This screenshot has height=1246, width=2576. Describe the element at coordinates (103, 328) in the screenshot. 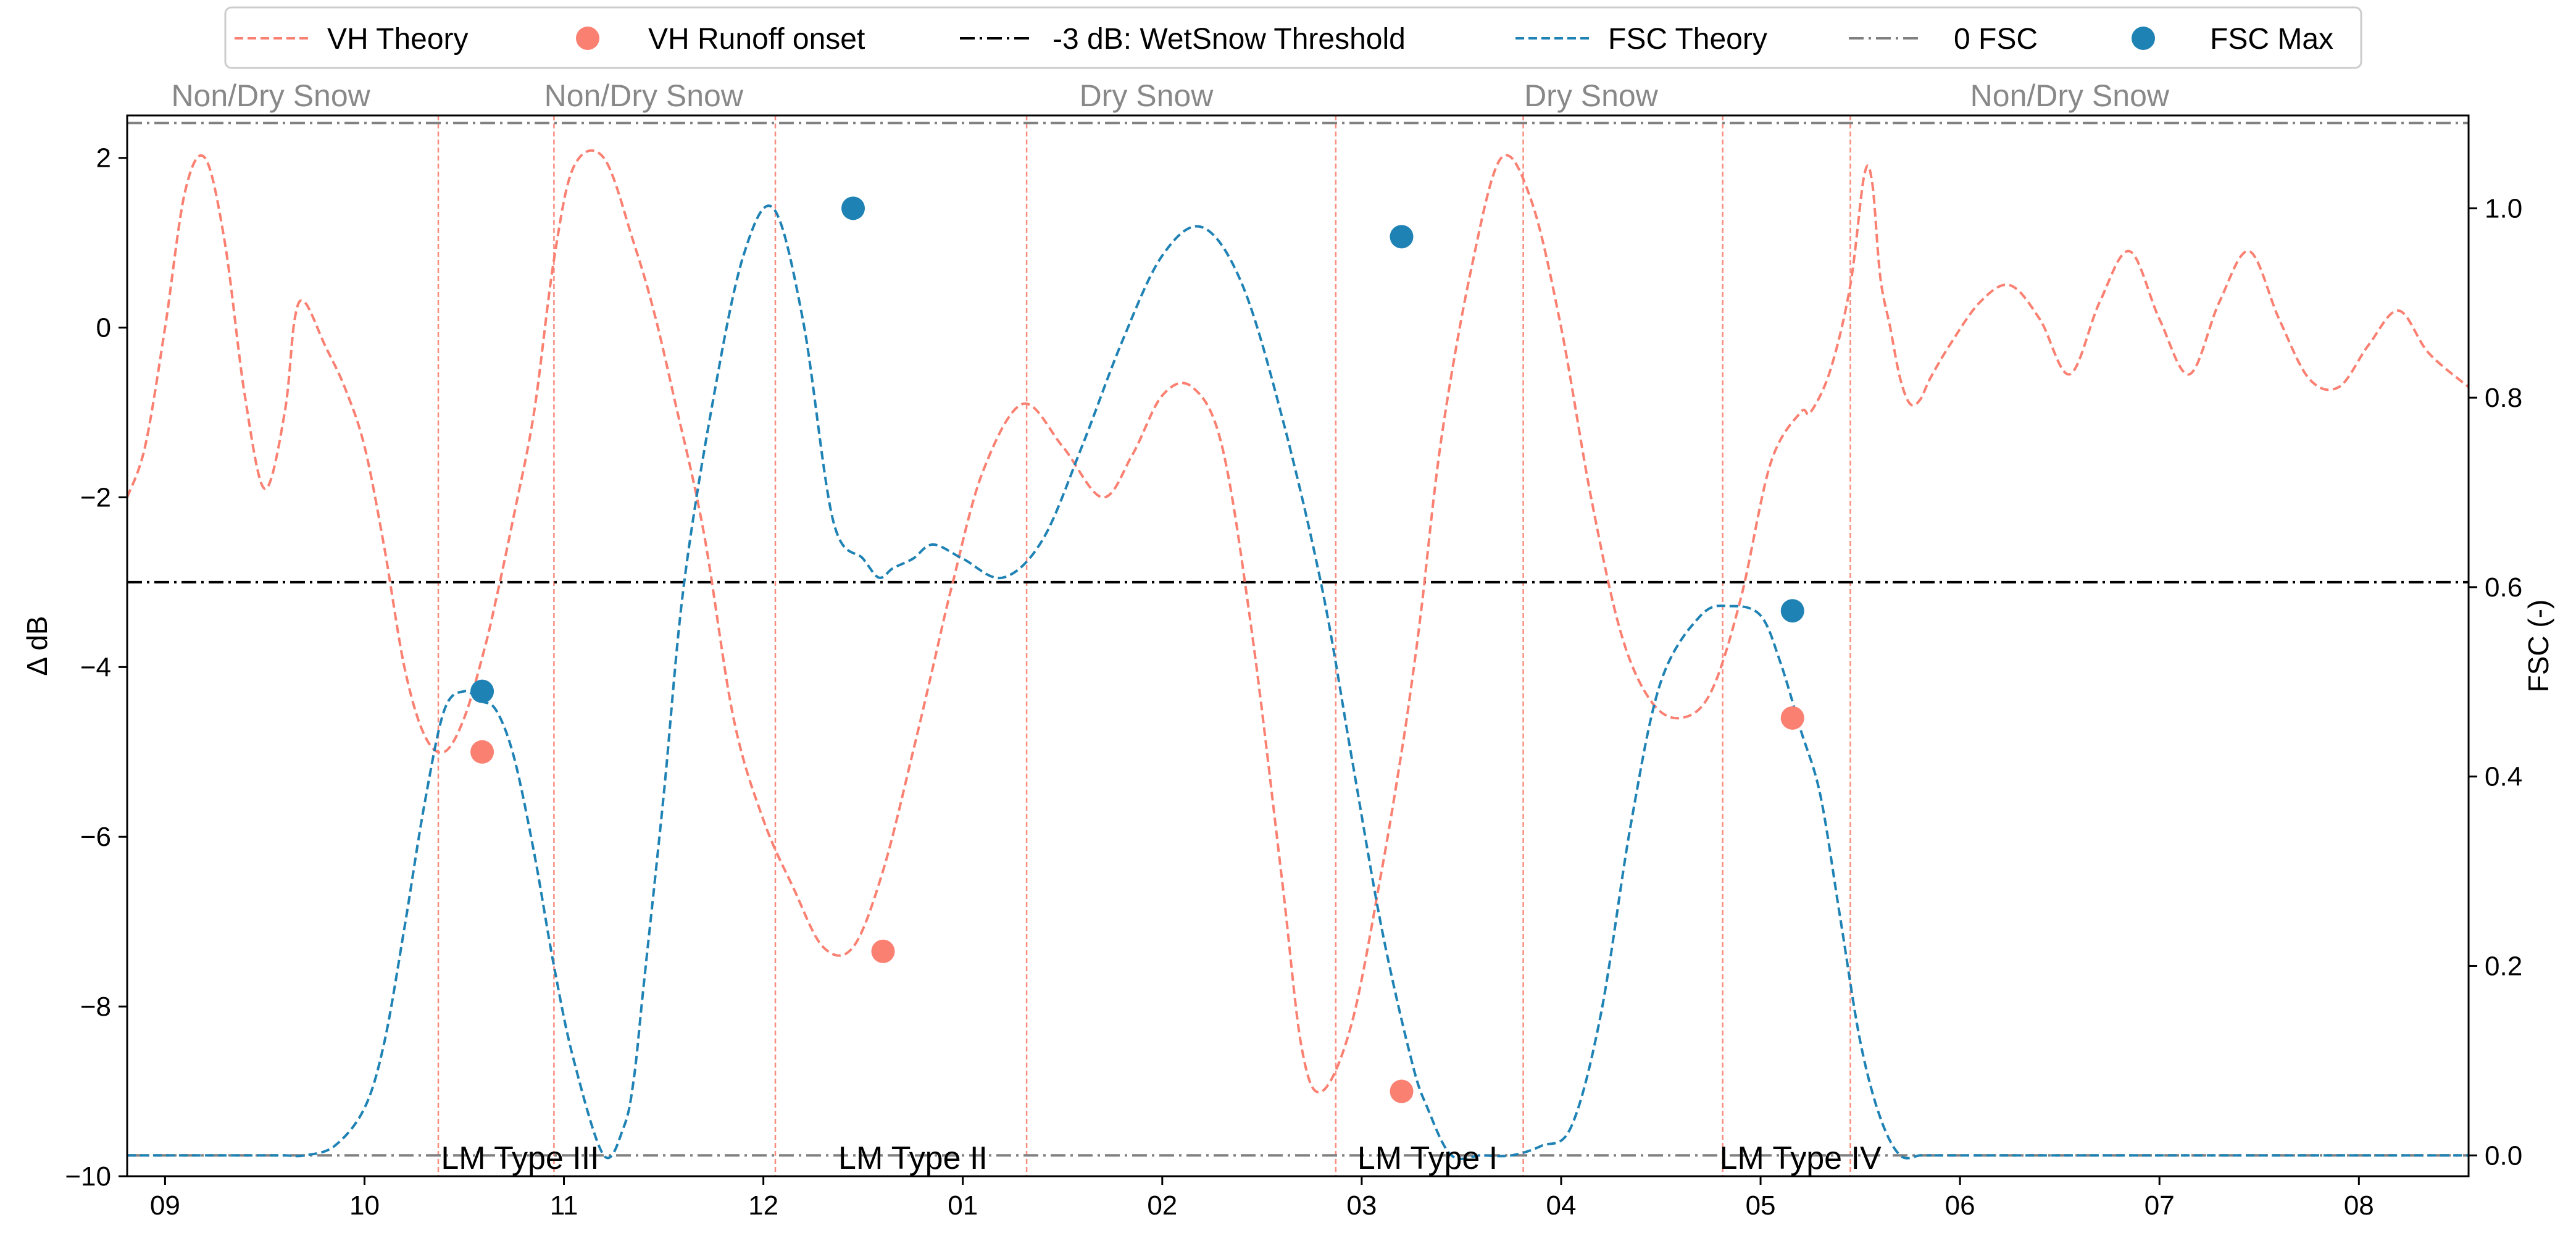

I see `y-tick-label: 0` at that location.